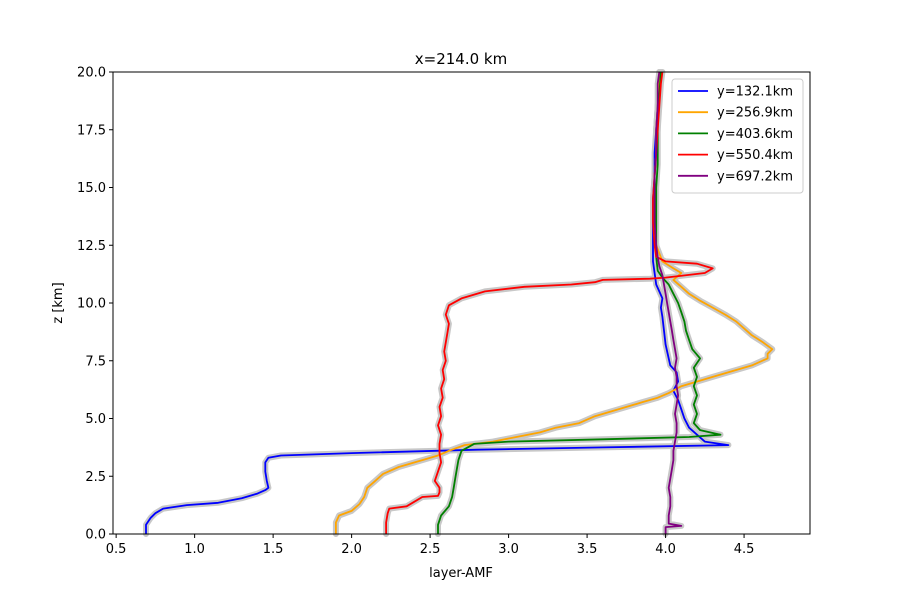 The height and width of the screenshot is (600, 900). What do you see at coordinates (95, 477) in the screenshot?
I see `y-tick-label: 2.5` at bounding box center [95, 477].